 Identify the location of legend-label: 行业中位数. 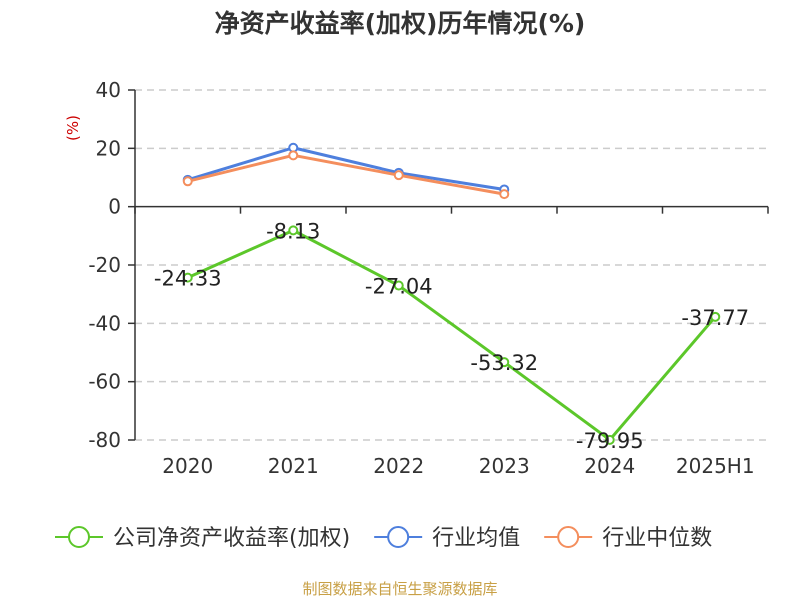
(657, 538).